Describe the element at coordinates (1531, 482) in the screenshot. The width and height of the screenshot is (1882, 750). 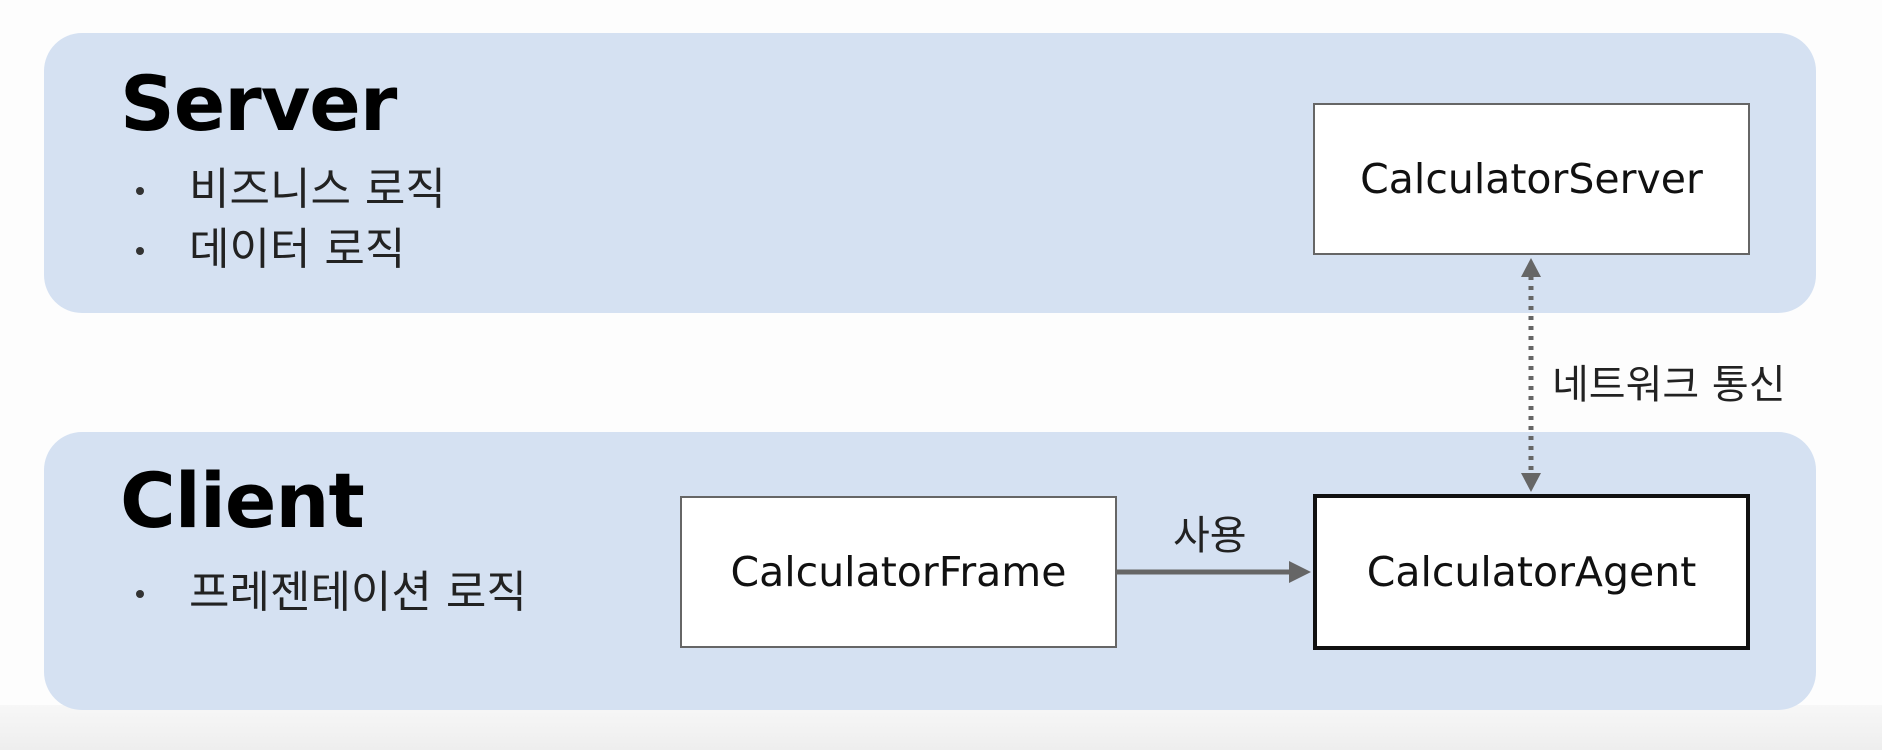
I see `arrowhead-down-icon` at that location.